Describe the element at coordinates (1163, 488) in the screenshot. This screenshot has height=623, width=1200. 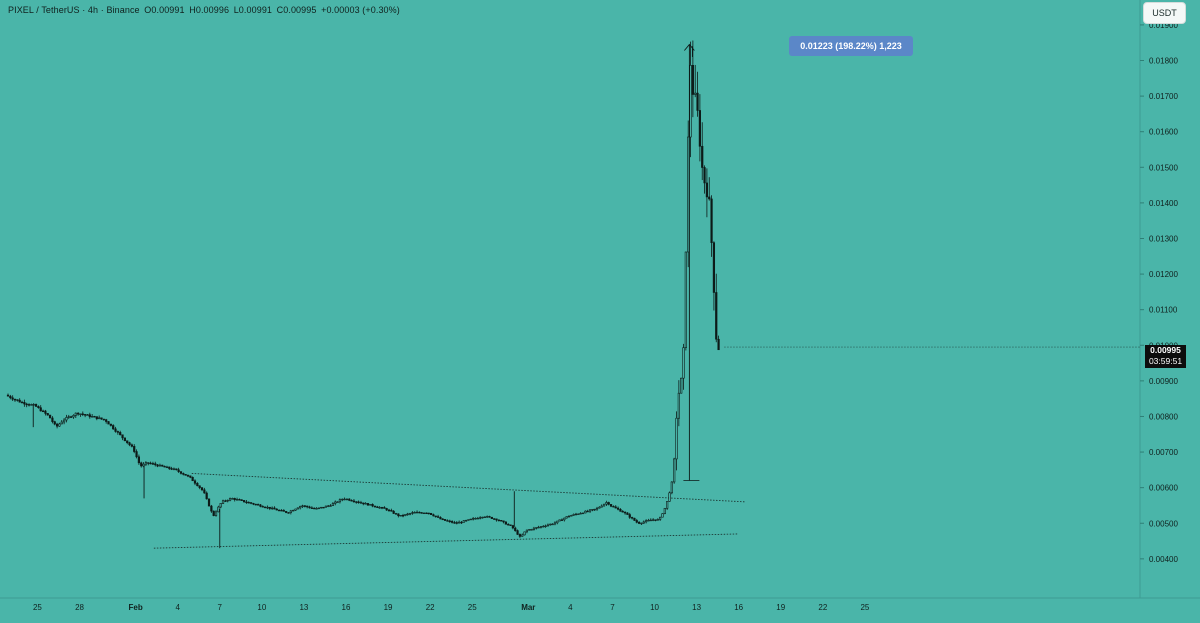
I see `price-tick-label: 0.00600` at that location.